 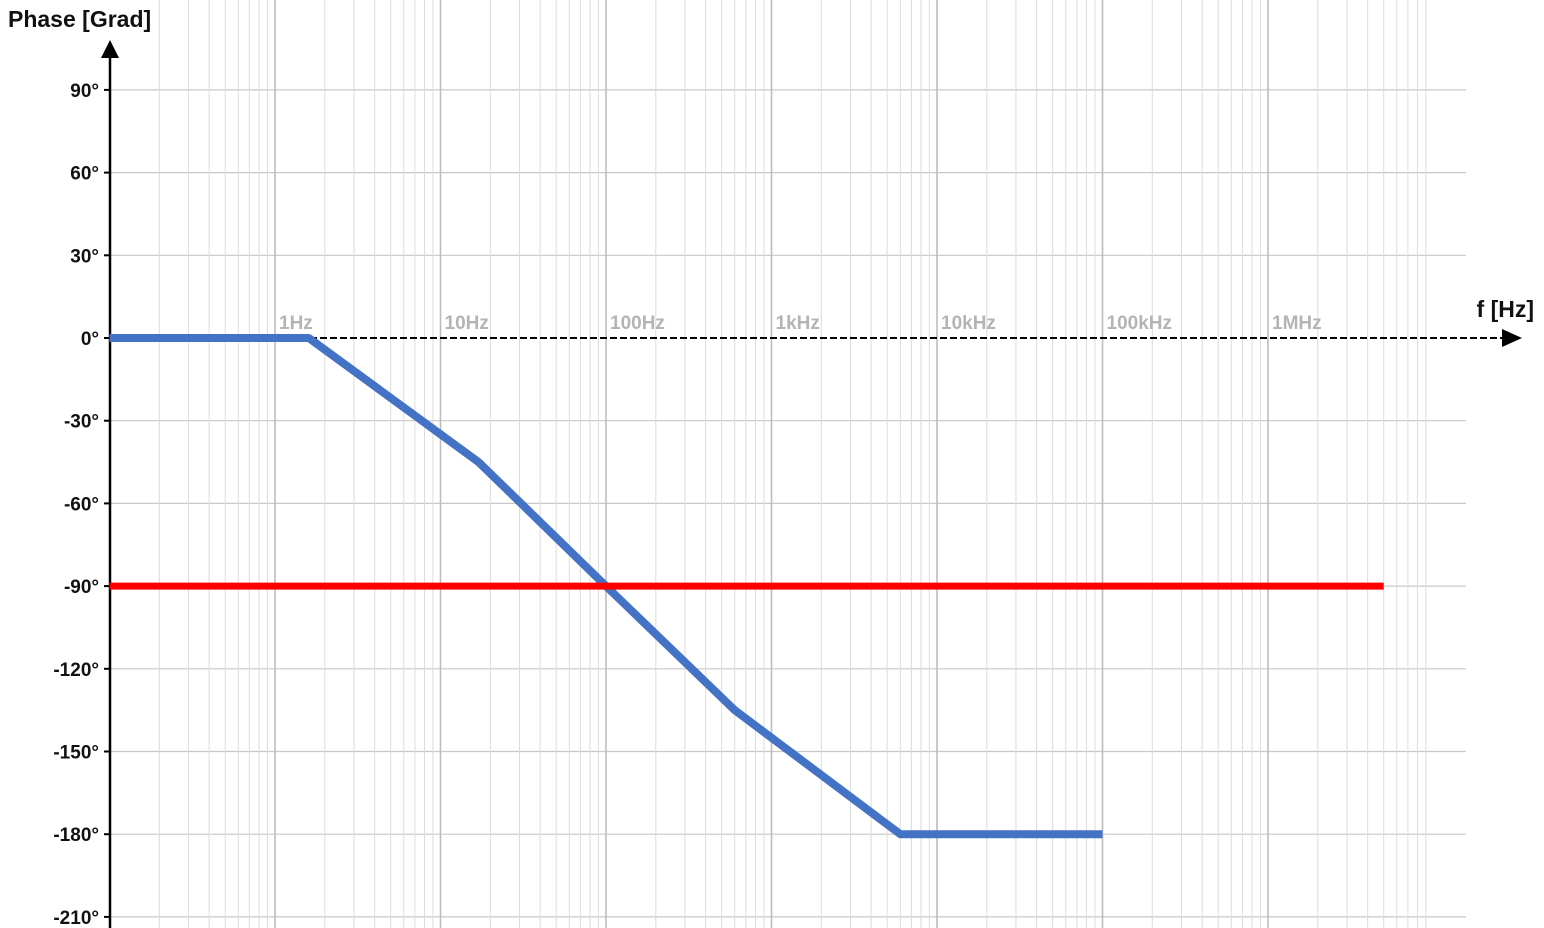 I want to click on x-tick-label: 100Hz, so click(x=637, y=323).